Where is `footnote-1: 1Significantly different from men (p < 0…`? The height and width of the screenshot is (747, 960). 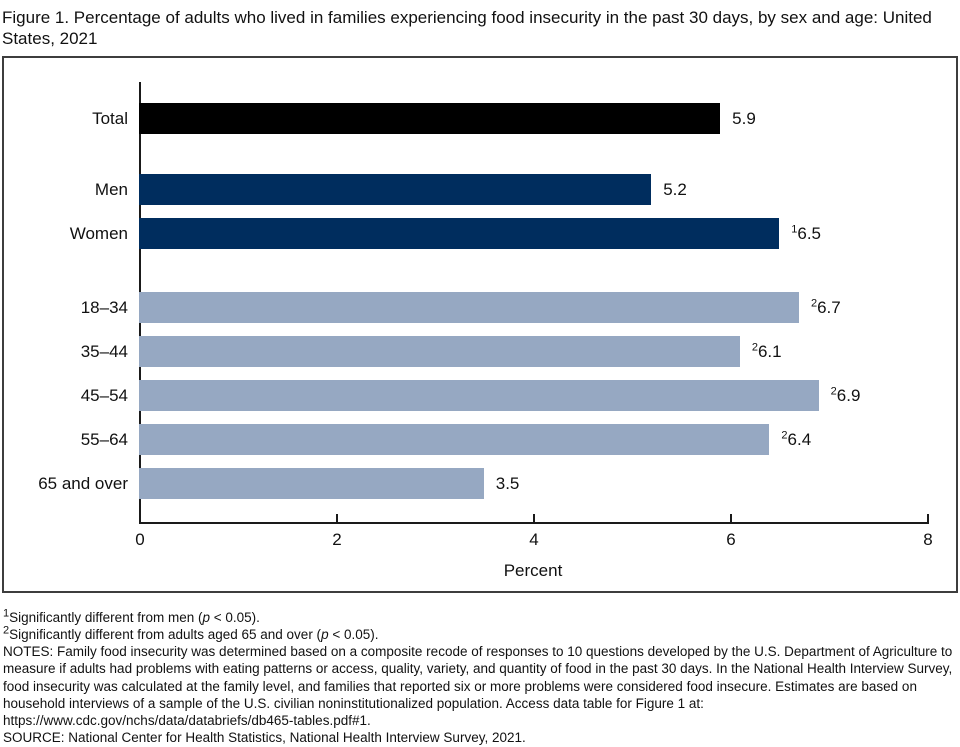
footnote-1: 1Significantly different from men (p < 0… is located at coordinates (131, 616).